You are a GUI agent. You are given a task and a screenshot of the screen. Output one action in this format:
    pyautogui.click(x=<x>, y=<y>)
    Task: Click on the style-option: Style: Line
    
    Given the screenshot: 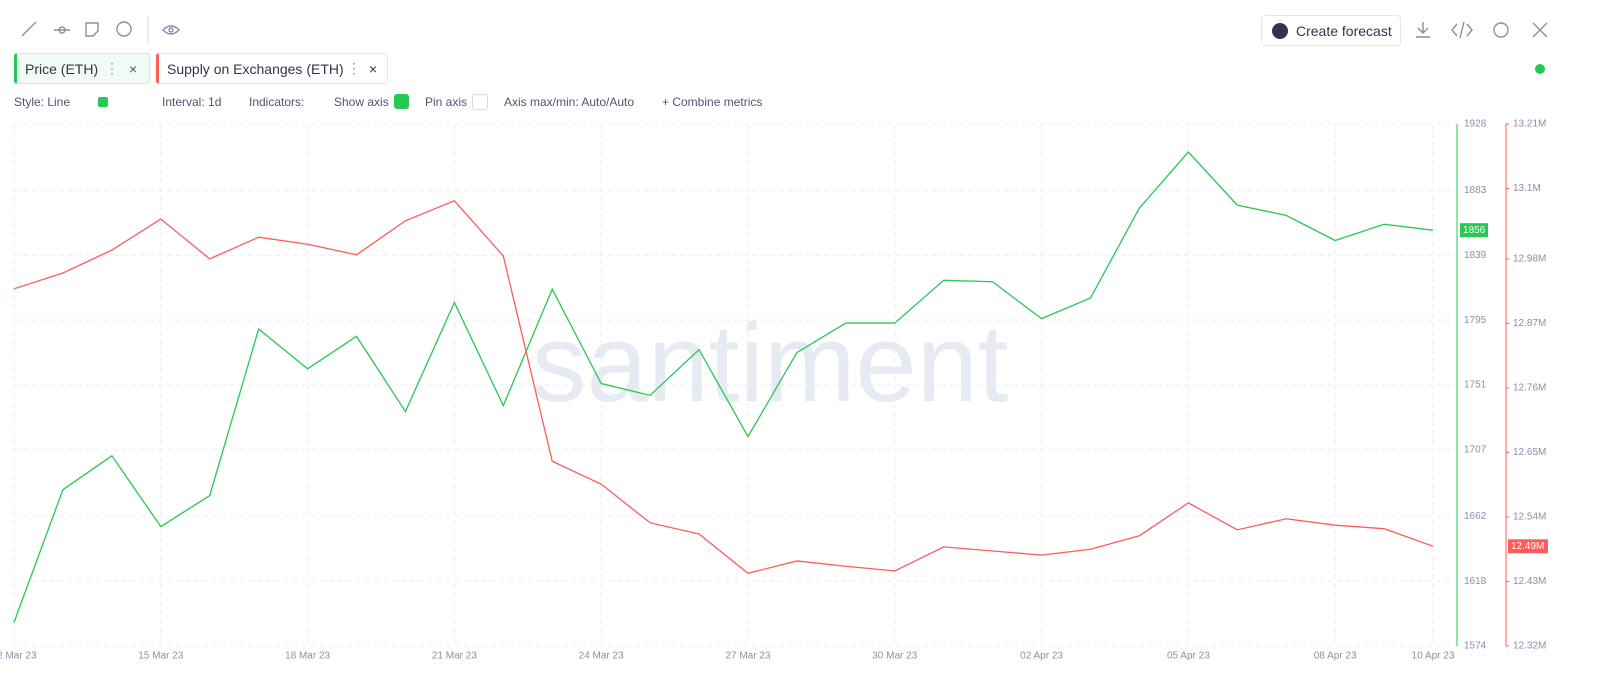 What is the action you would take?
    pyautogui.click(x=42, y=102)
    